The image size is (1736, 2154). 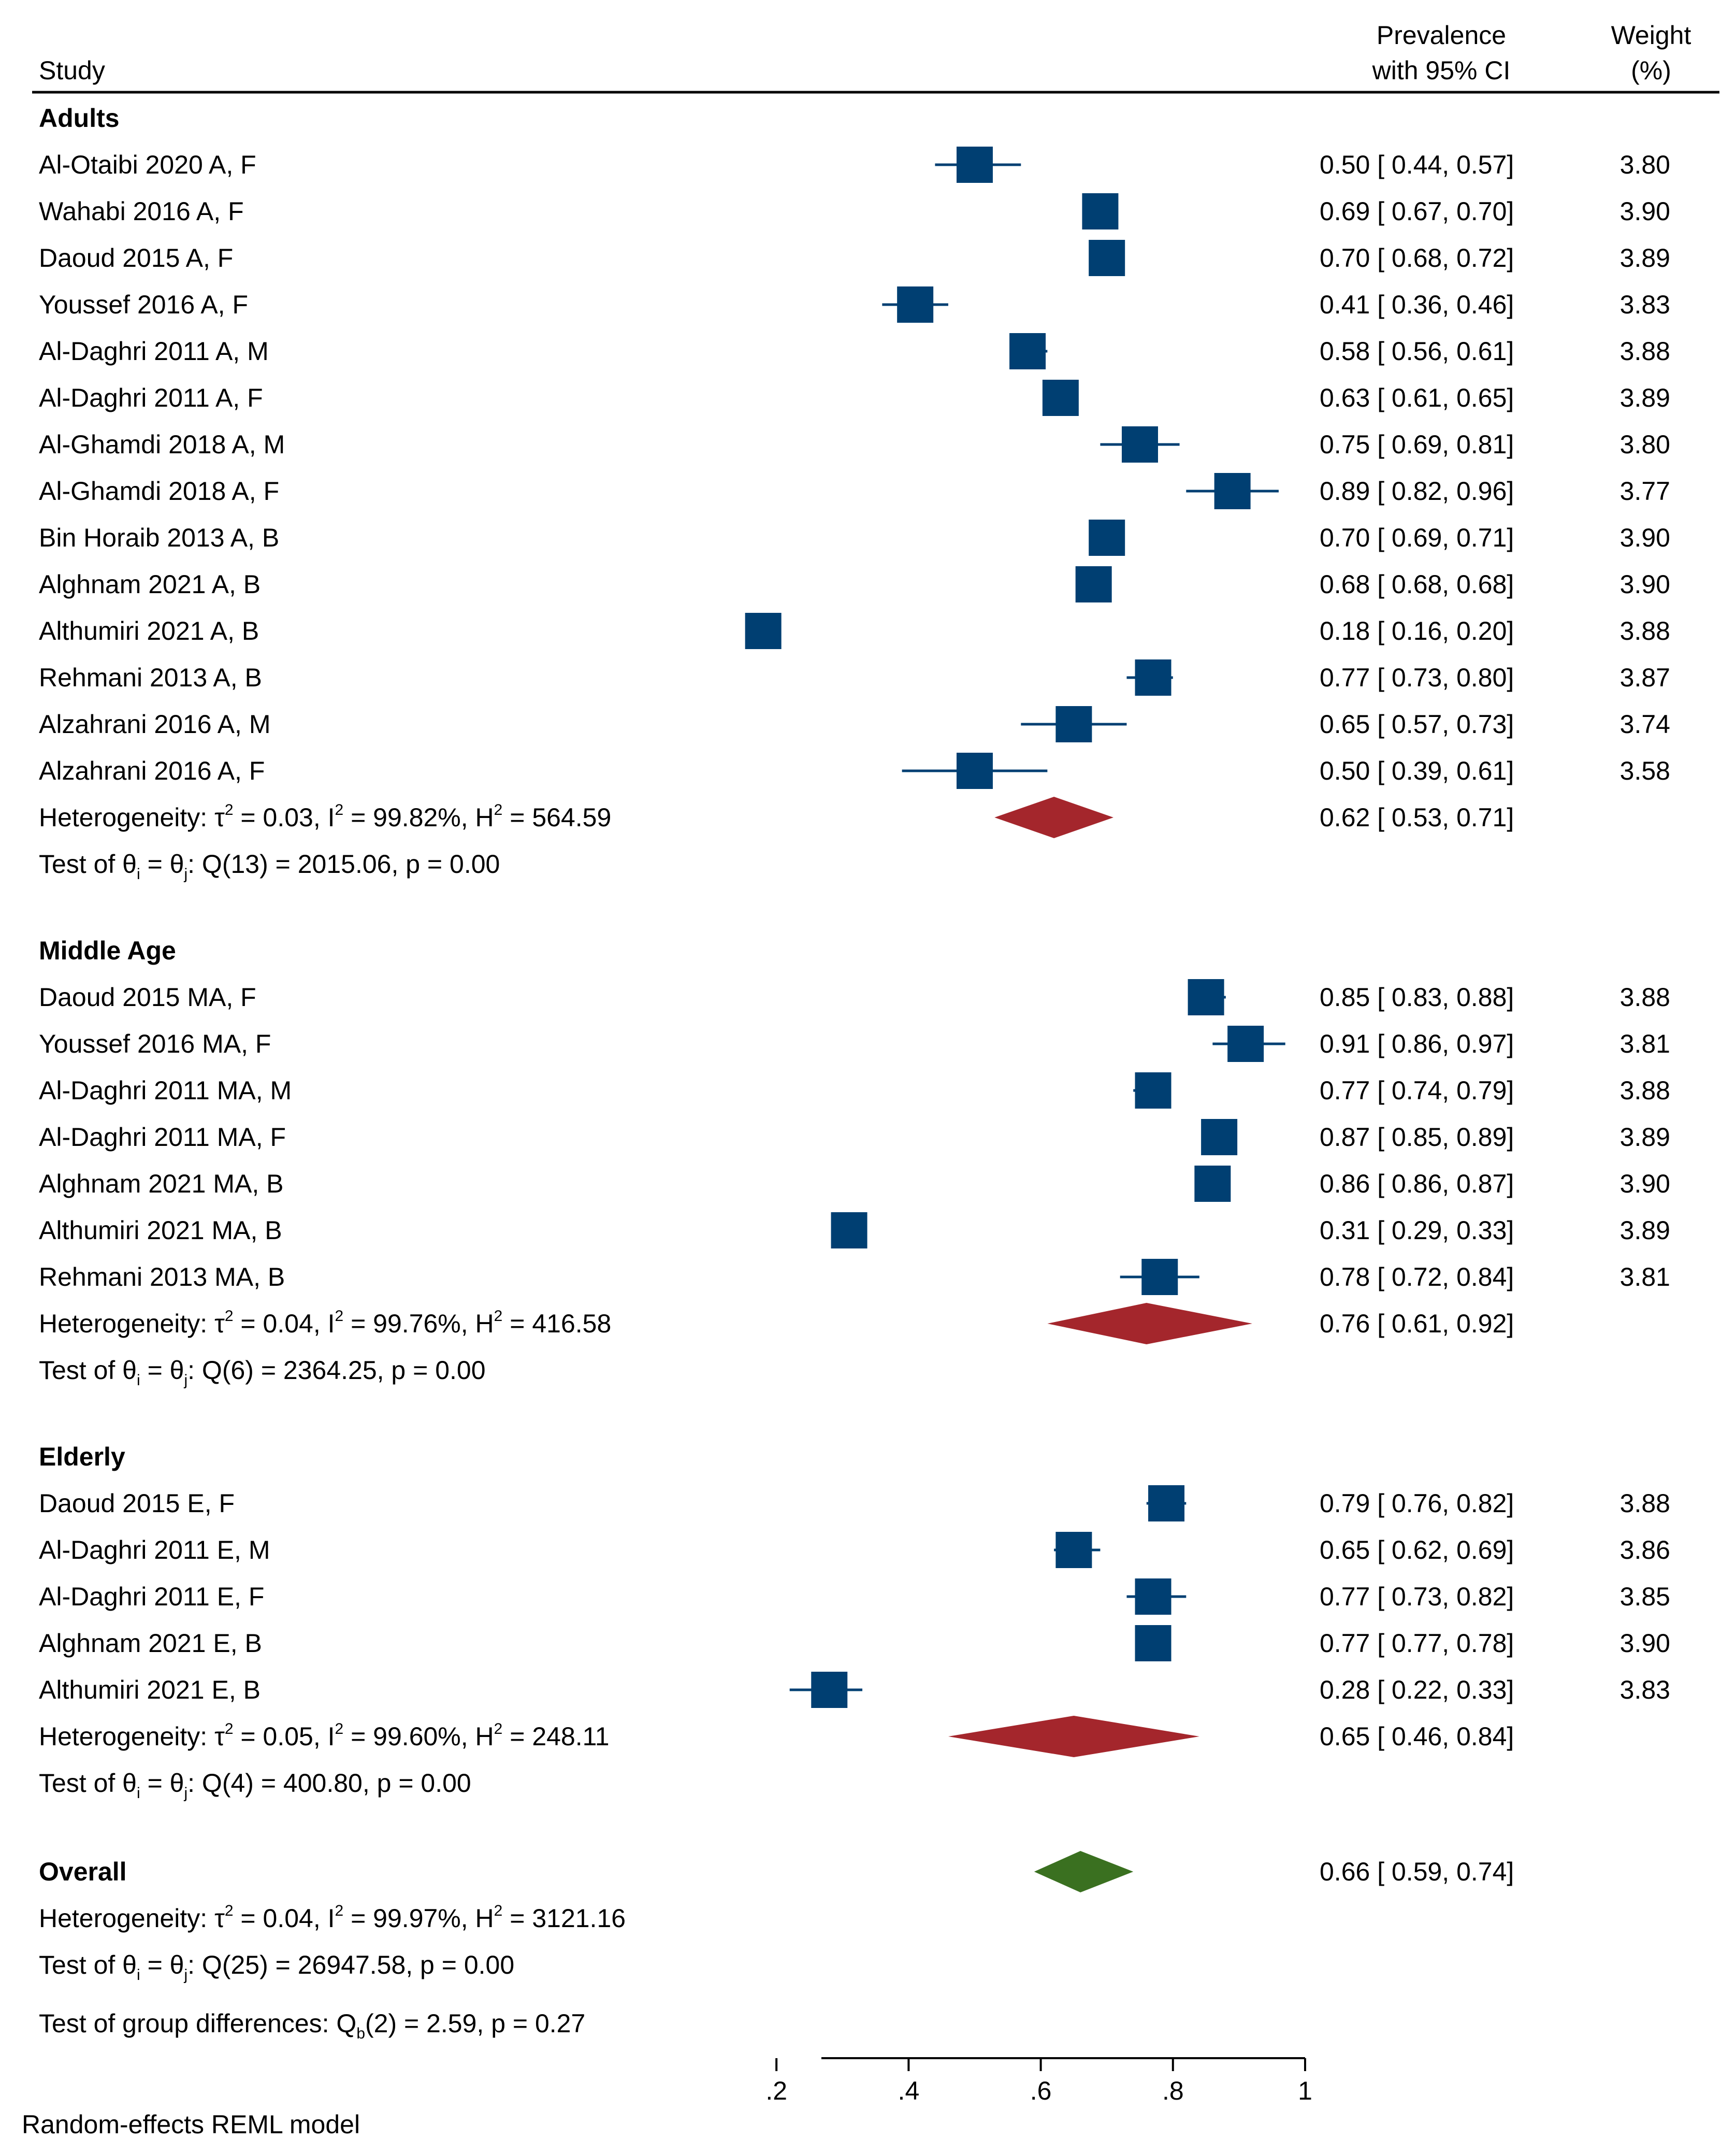 What do you see at coordinates (162, 444) in the screenshot?
I see `study-label: Al-Ghamdi 2018 A, M` at bounding box center [162, 444].